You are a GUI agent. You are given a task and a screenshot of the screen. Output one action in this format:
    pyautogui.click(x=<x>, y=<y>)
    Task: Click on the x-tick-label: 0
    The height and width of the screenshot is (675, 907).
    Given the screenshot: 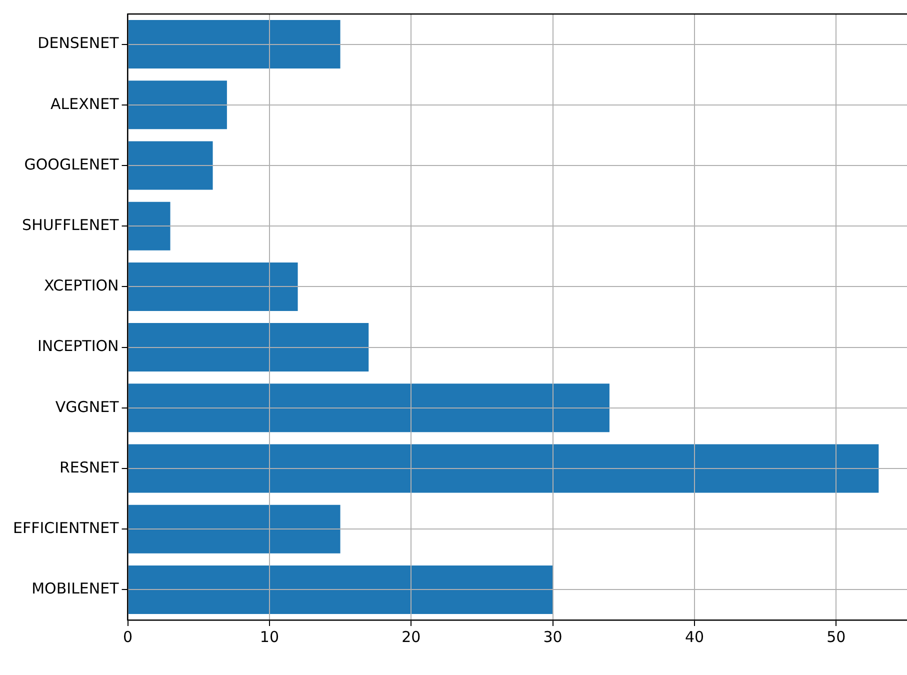 What is the action you would take?
    pyautogui.click(x=128, y=637)
    